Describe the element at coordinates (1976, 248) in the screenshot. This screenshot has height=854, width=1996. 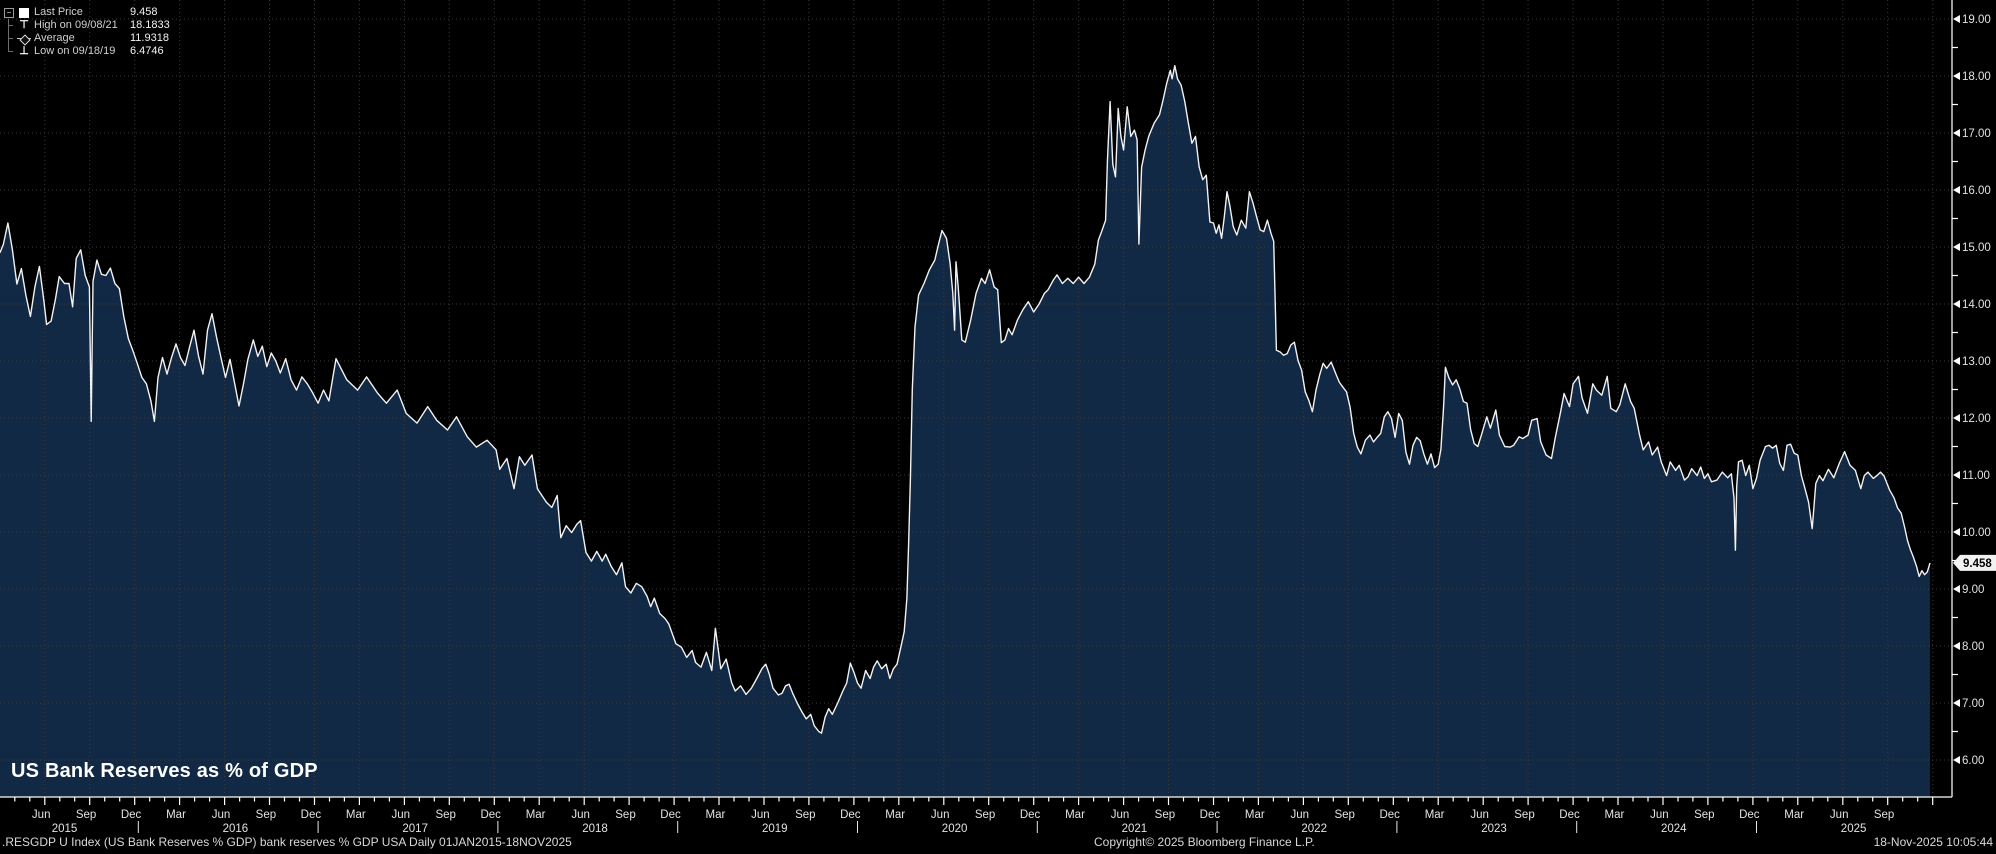
I see `svg-text: 15.00` at that location.